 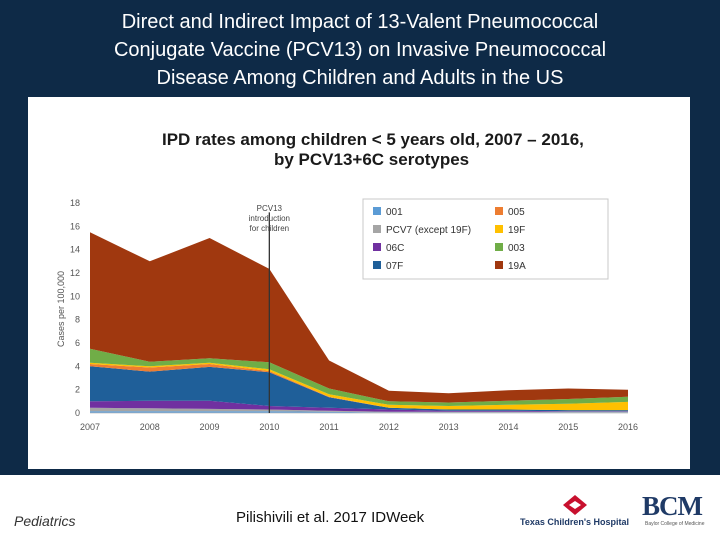 I want to click on texas-childrens-logo: Texas Children's Hospital, so click(x=575, y=513).